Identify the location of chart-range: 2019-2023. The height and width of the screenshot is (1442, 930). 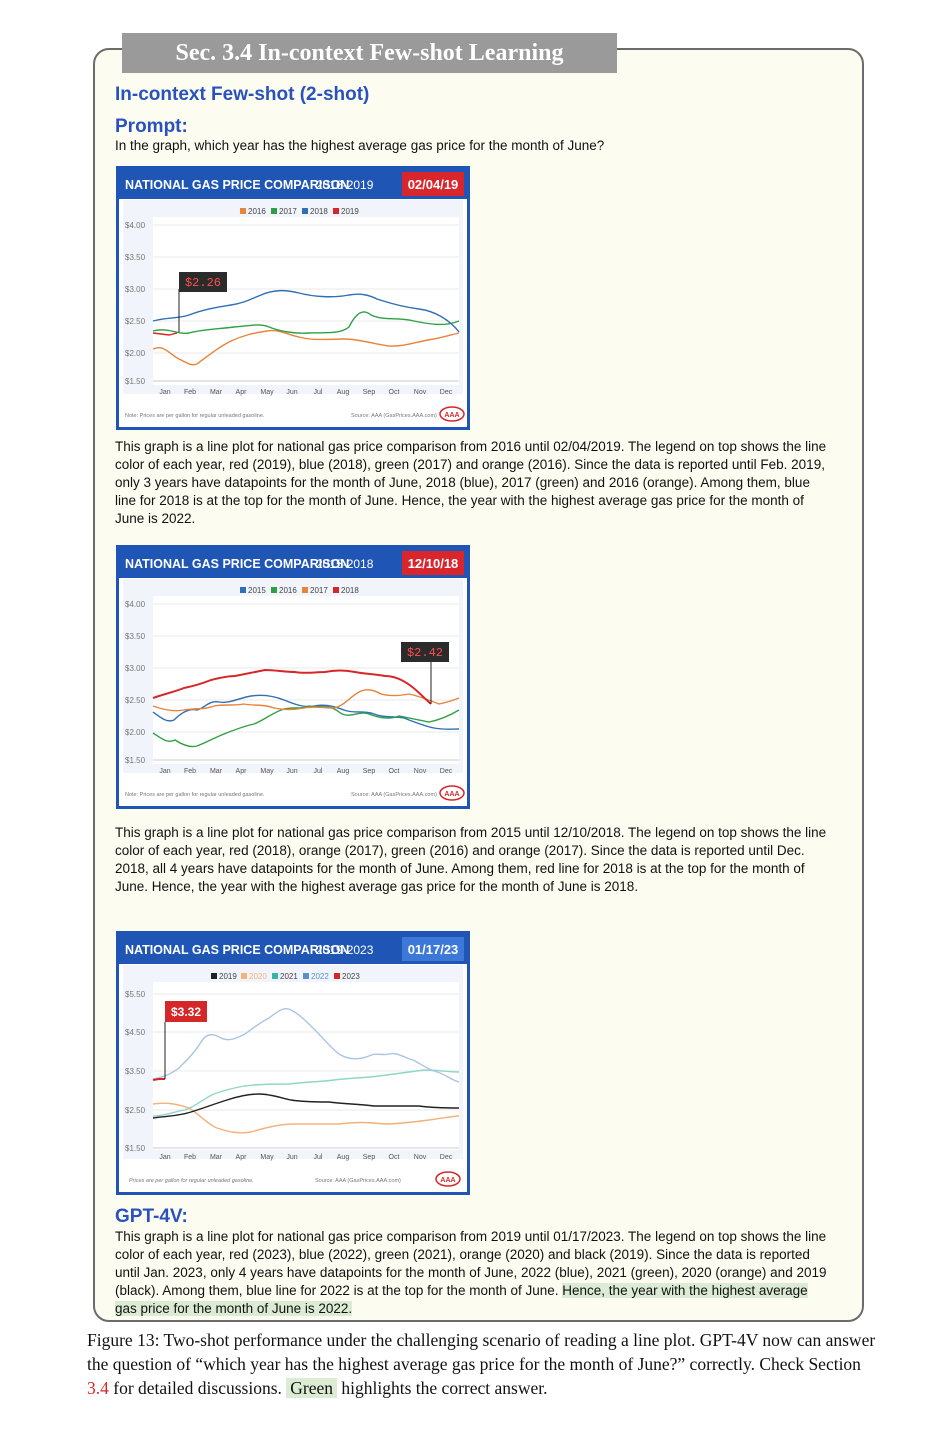
(345, 950).